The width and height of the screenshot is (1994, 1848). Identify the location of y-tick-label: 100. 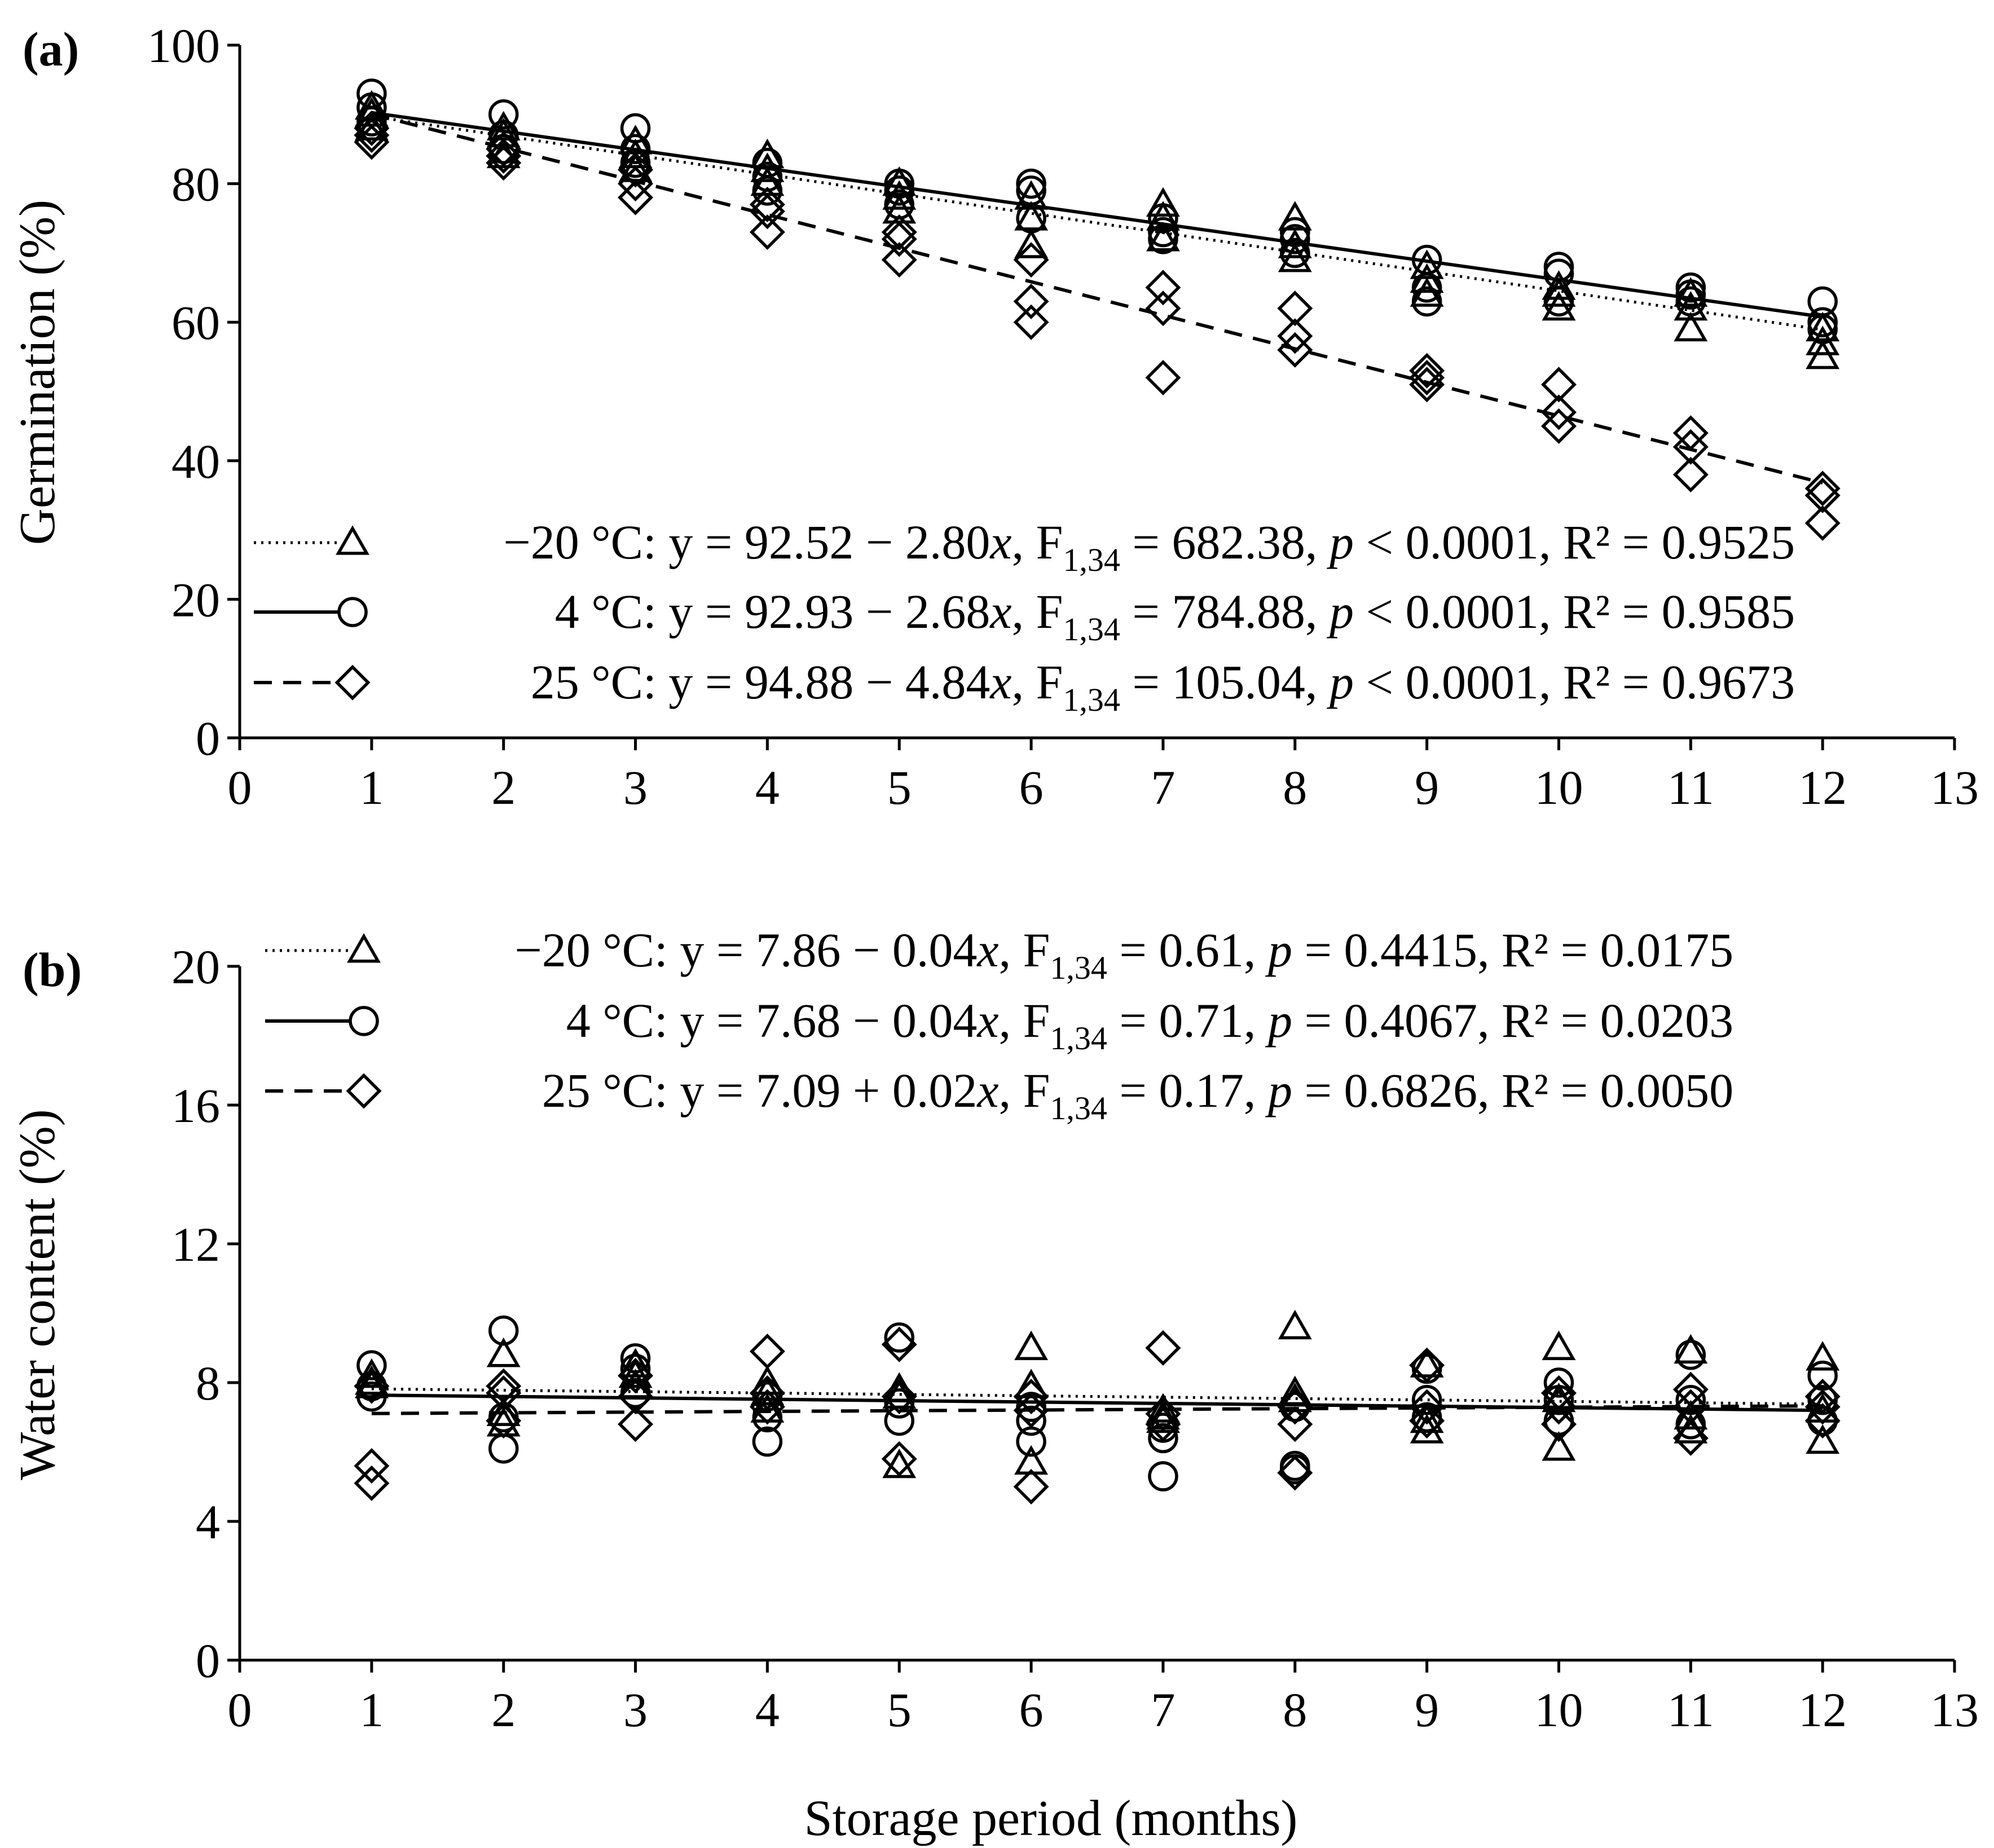
(184, 46).